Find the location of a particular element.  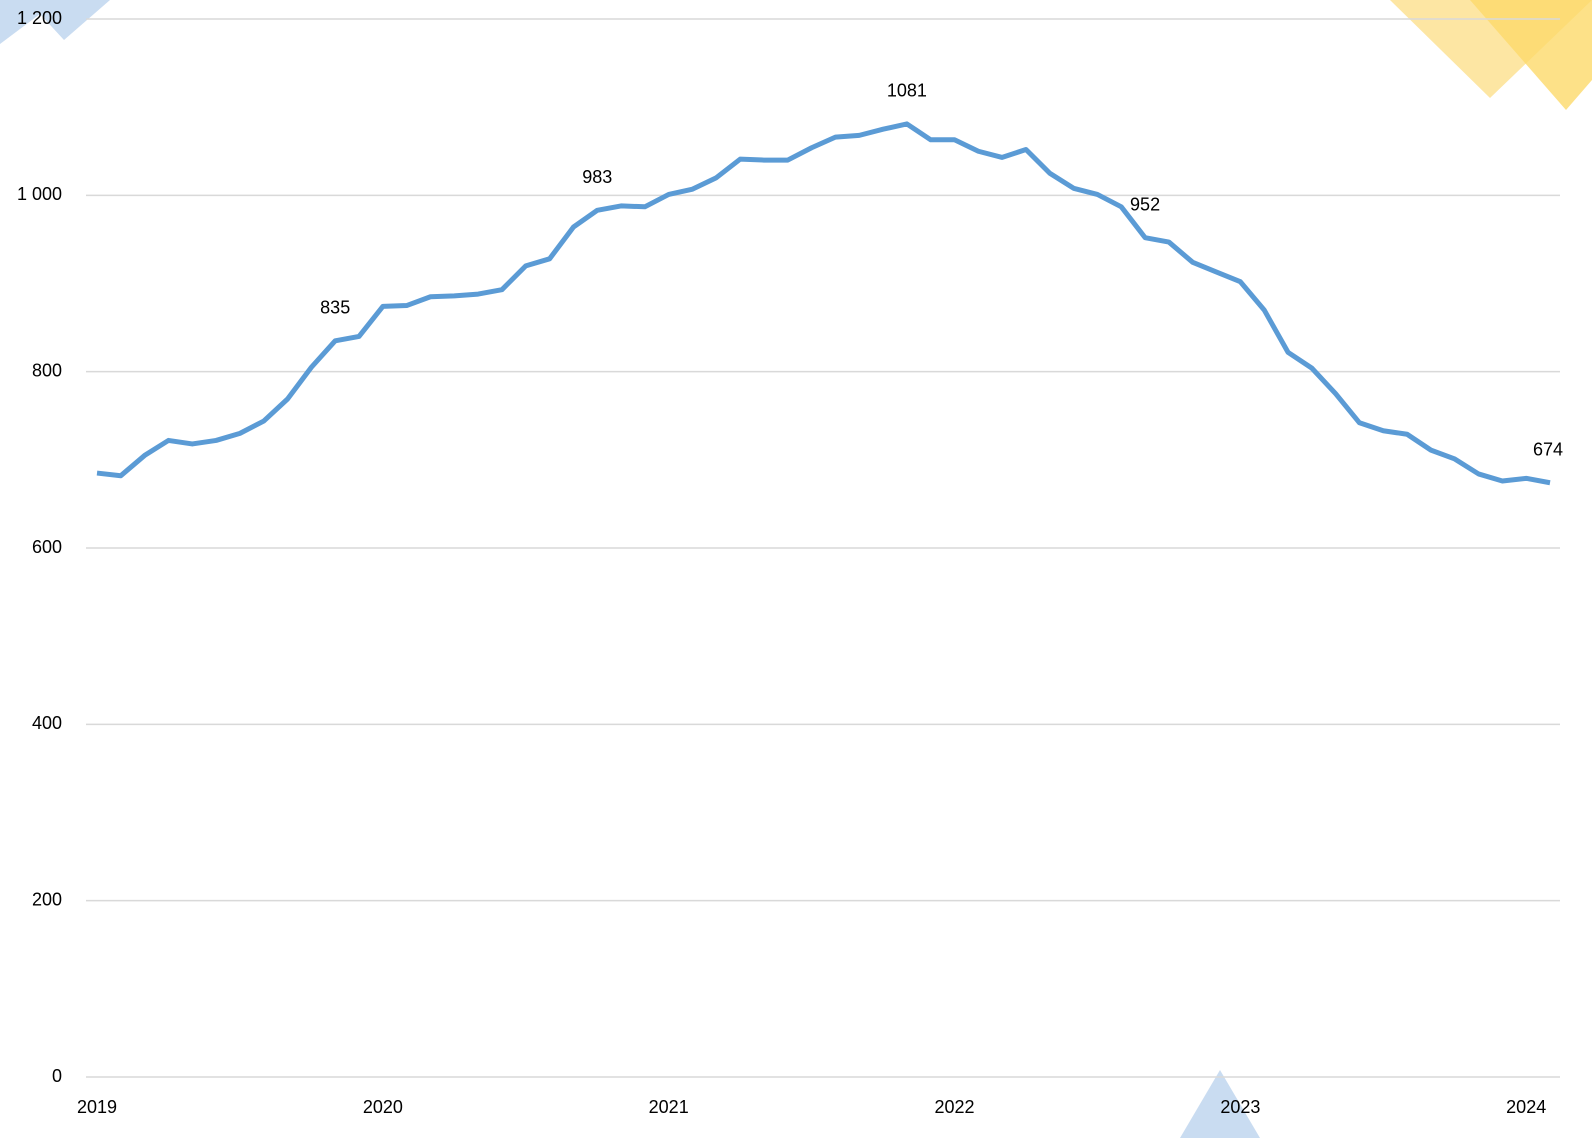

data-label: 674 is located at coordinates (1548, 450).